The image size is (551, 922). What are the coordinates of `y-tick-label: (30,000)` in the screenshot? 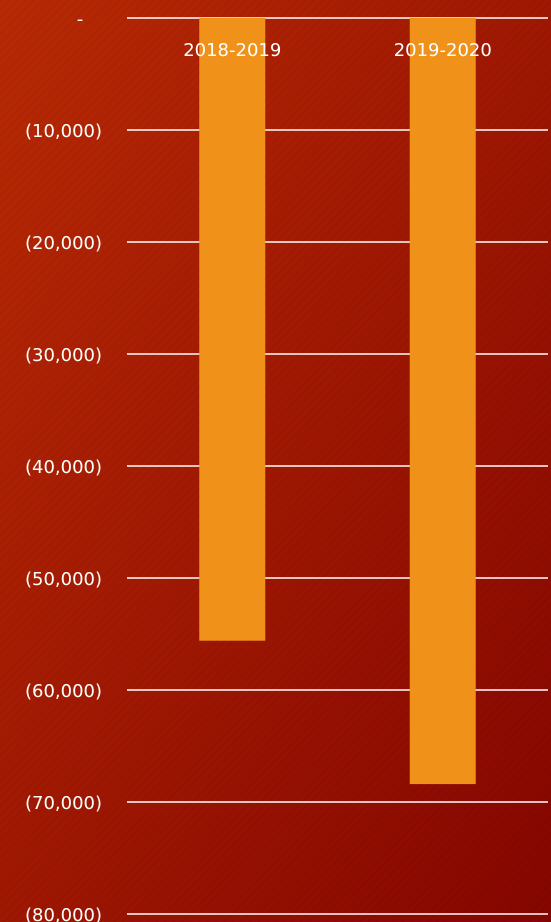 It's located at (63, 355).